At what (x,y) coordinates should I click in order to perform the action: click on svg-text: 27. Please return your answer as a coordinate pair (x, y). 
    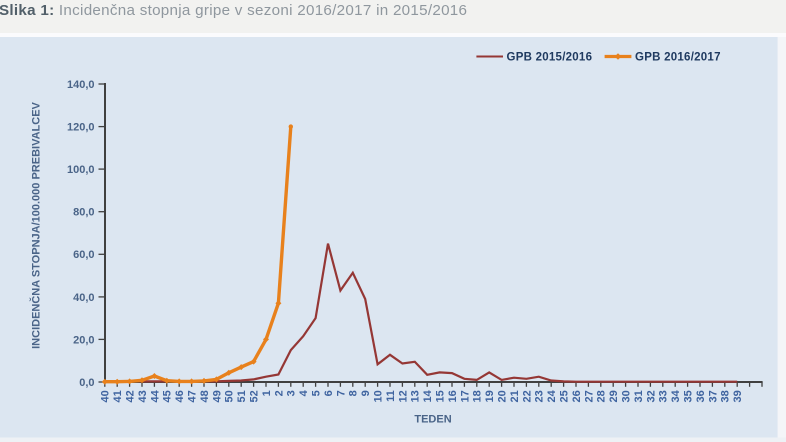
    Looking at the image, I should click on (589, 396).